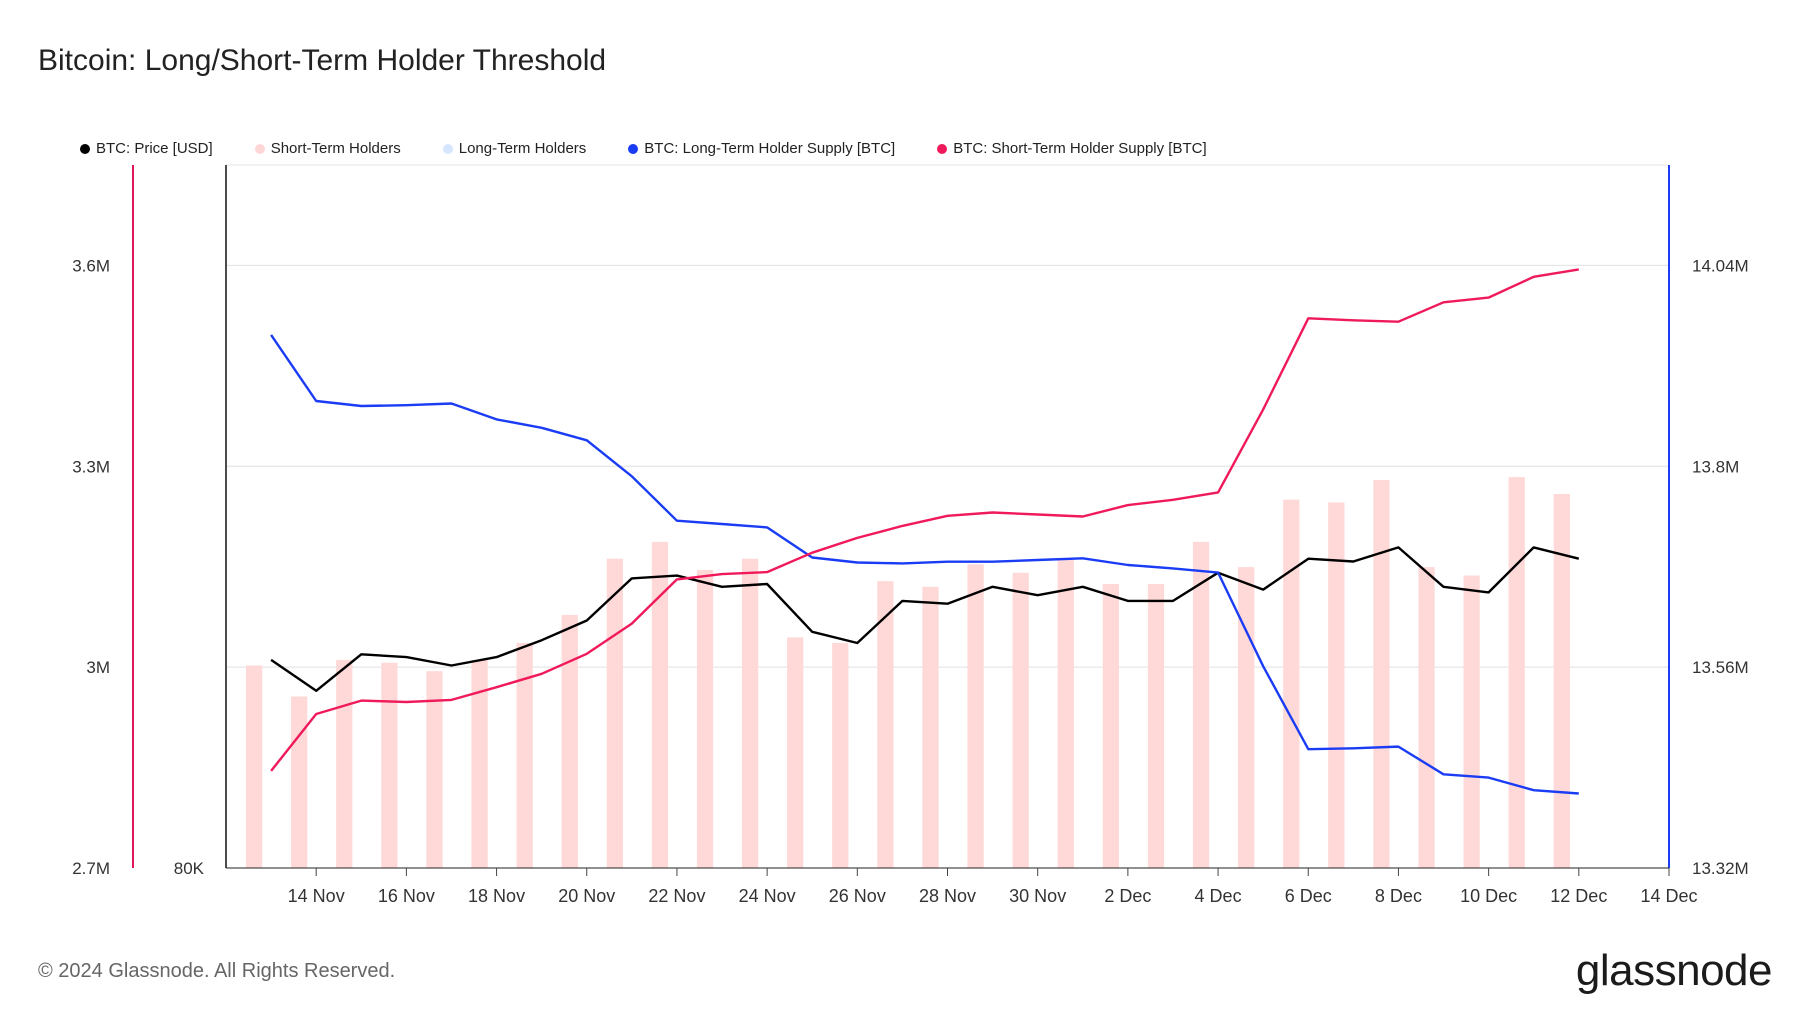 This screenshot has height=1013, width=1800. Describe the element at coordinates (1668, 896) in the screenshot. I see `x-tick-label: 14 Dec` at that location.